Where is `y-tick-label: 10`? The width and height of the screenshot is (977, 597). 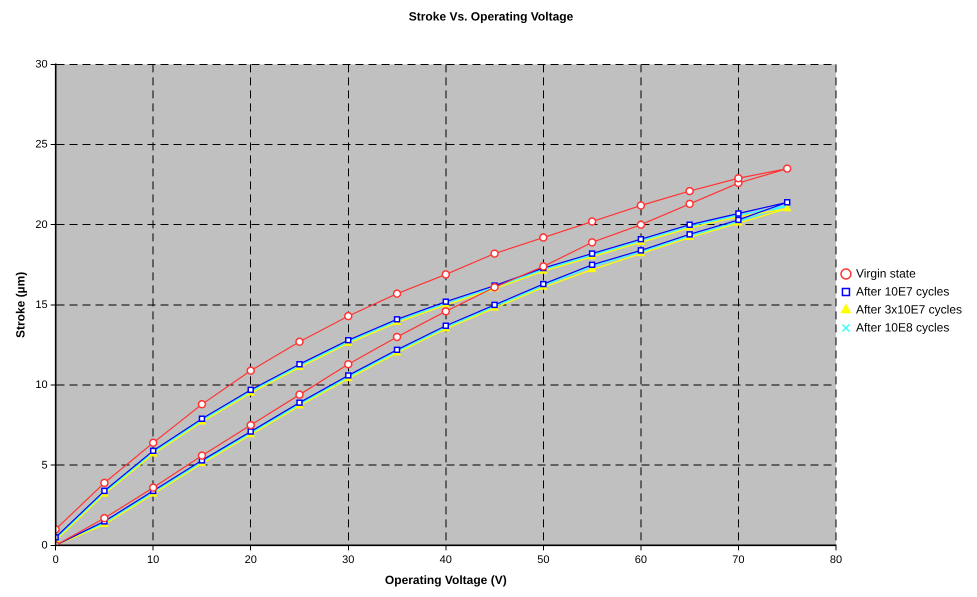 y-tick-label: 10 is located at coordinates (41, 385).